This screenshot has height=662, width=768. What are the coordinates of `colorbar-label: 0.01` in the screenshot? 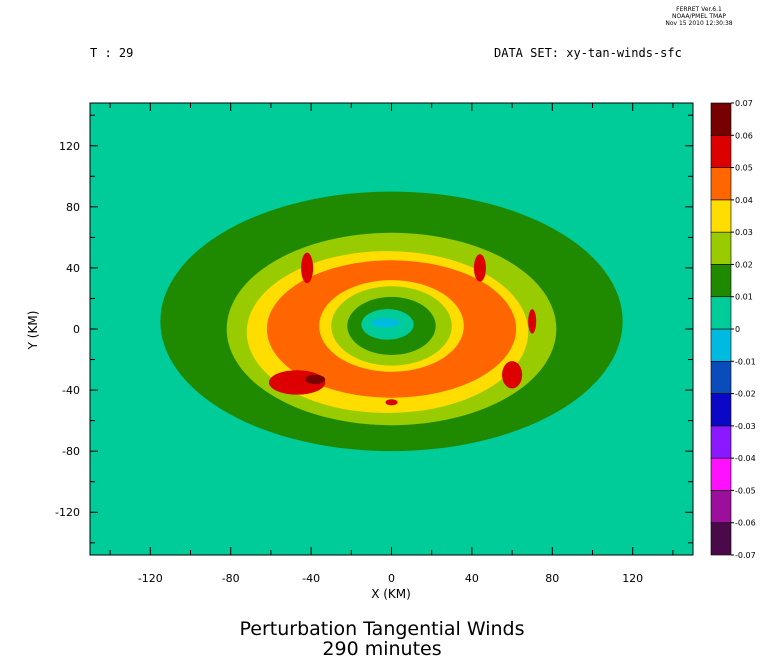 It's located at (744, 297).